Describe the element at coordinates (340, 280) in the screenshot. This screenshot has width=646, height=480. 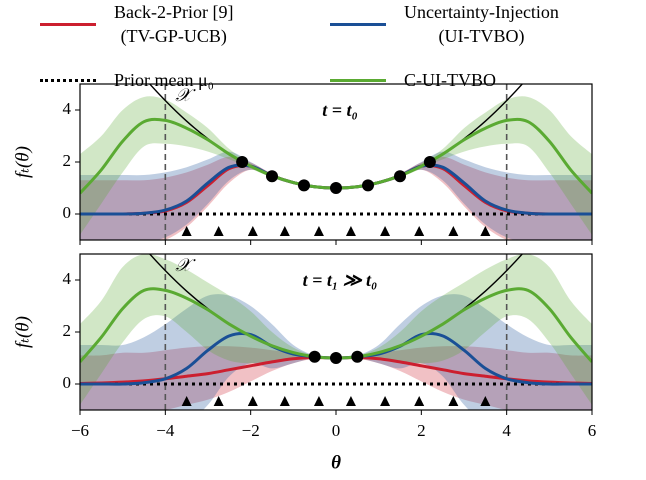
I see `annotation: t = t₁ ≫ t₀` at that location.